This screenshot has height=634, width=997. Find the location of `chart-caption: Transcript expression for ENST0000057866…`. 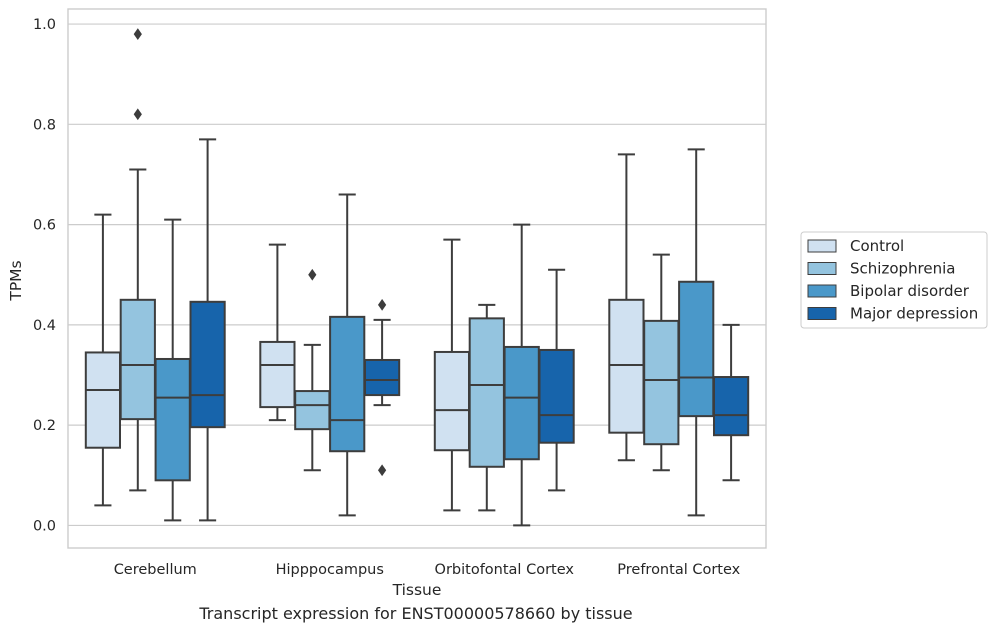

chart-caption: Transcript expression for ENST0000057866… is located at coordinates (416, 613).